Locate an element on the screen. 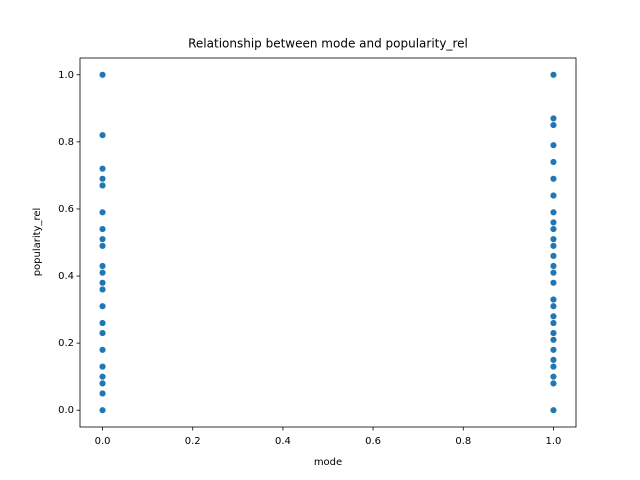 The width and height of the screenshot is (640, 480). x-tick-label: 0.8 is located at coordinates (463, 441).